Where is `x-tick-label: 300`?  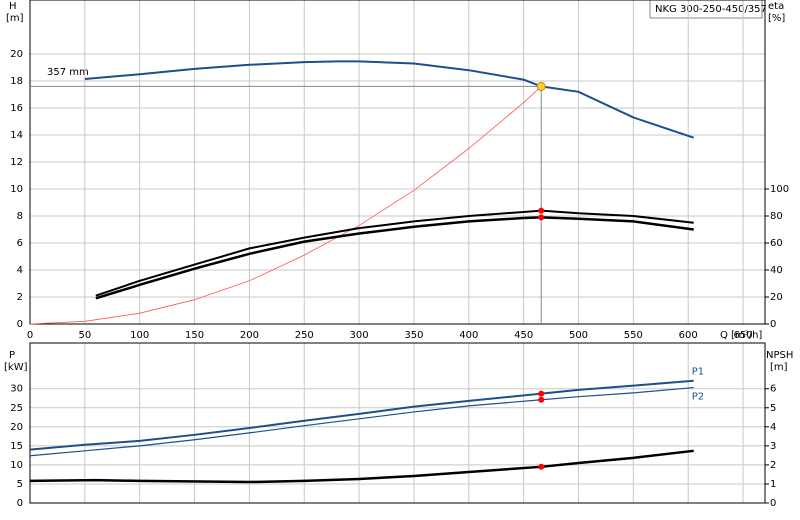
x-tick-label: 300 is located at coordinates (359, 335).